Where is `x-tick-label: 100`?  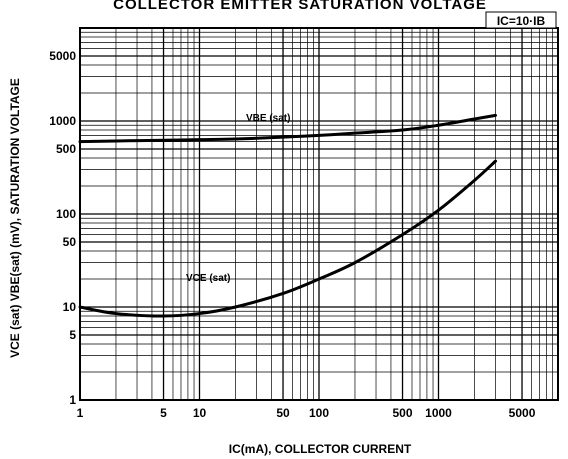
x-tick-label: 100 is located at coordinates (319, 413).